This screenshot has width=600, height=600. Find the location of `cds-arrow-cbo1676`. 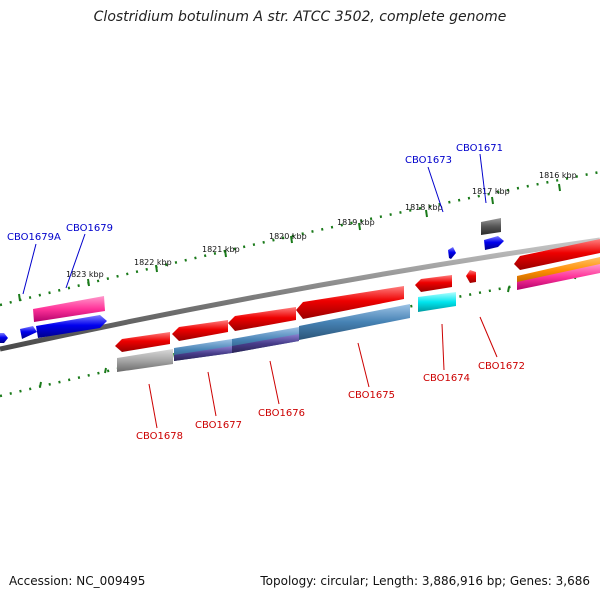

cds-arrow-cbo1676 is located at coordinates (262, 319).